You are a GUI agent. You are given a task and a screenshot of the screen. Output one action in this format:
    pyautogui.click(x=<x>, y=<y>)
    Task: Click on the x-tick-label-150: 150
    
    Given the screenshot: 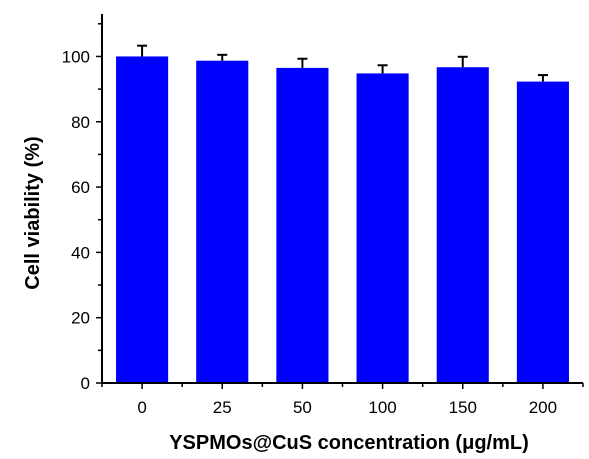 What is the action you would take?
    pyautogui.click(x=463, y=407)
    